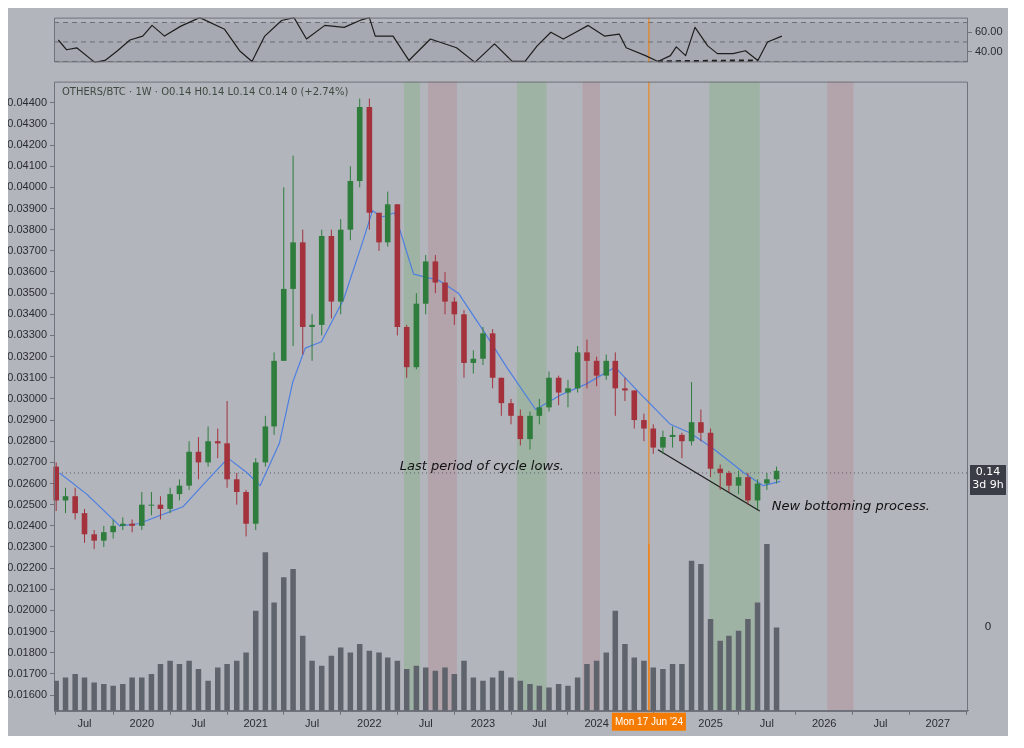 This screenshot has height=748, width=1024. What do you see at coordinates (27, 271) in the screenshot?
I see `y-tick-label: 0.03600` at bounding box center [27, 271].